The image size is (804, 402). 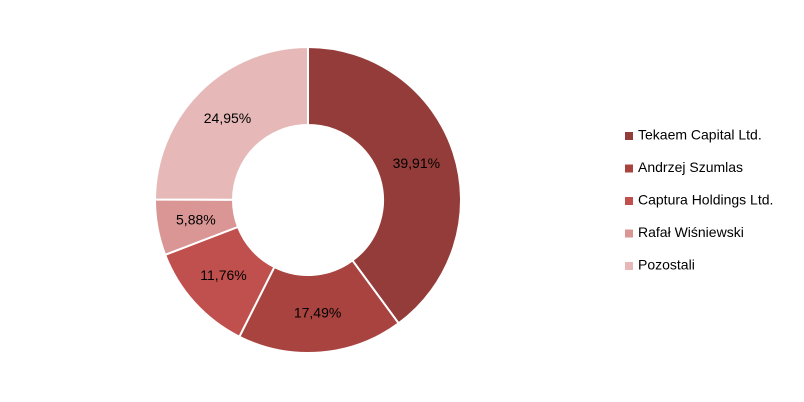 I want to click on data-label: 17,49%, so click(x=317, y=312).